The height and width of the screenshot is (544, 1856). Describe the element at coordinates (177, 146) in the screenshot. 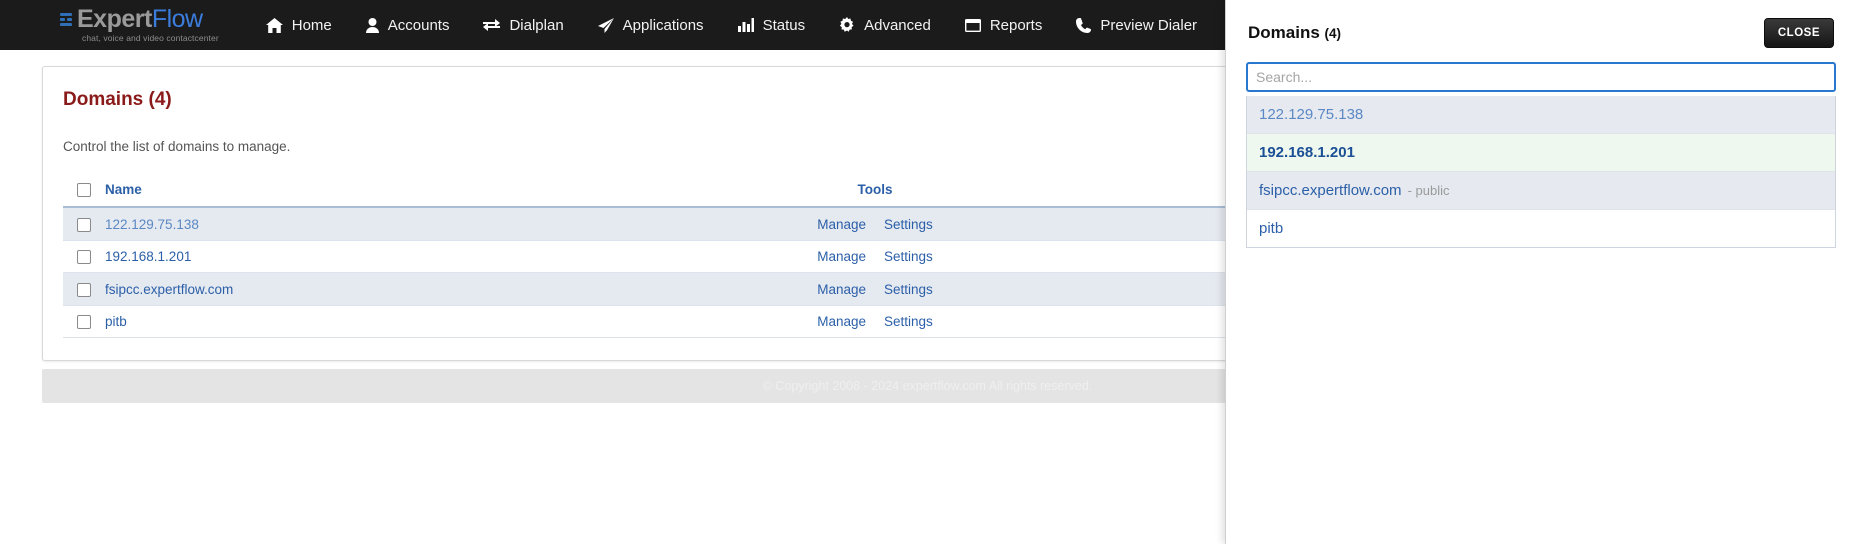

I see `page-description: Control the list of domains to manage.` at that location.